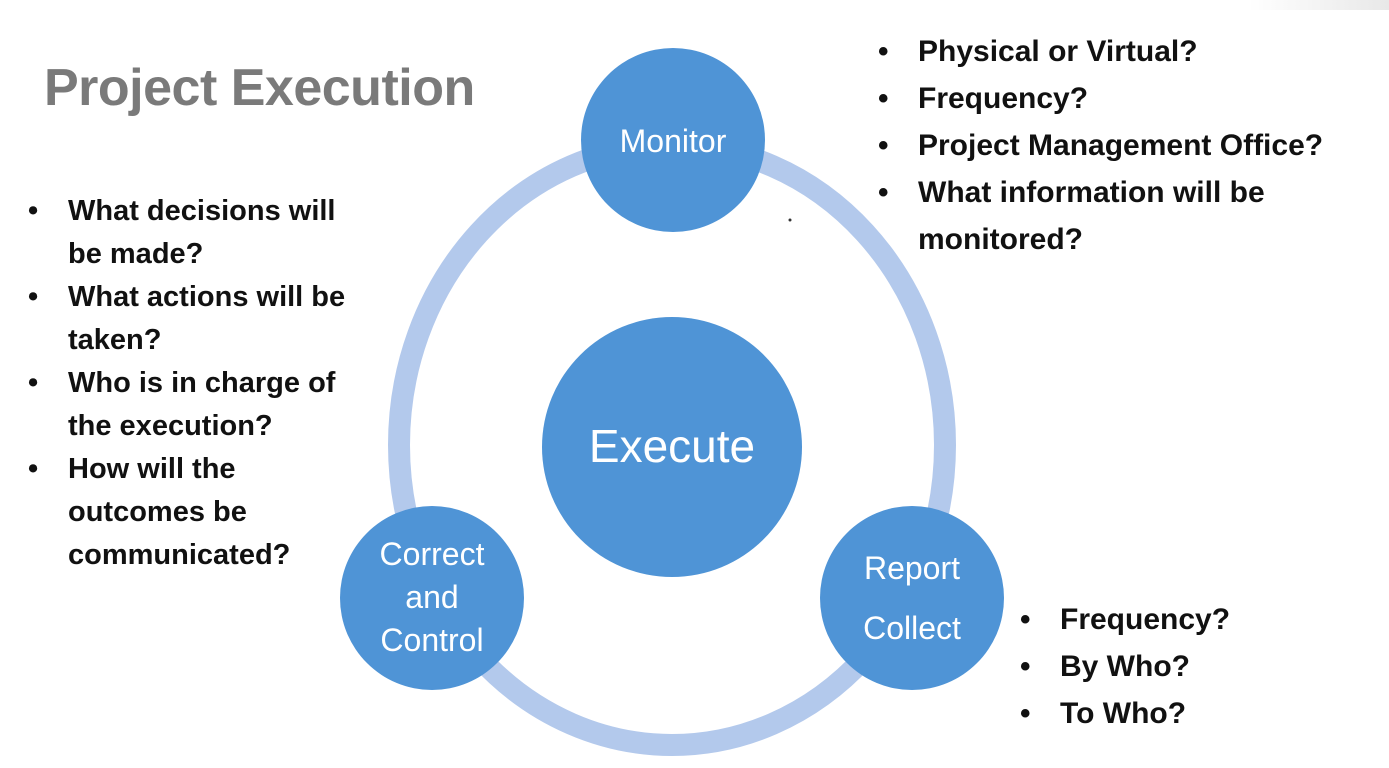  I want to click on execute-label: Execute, so click(672, 446).